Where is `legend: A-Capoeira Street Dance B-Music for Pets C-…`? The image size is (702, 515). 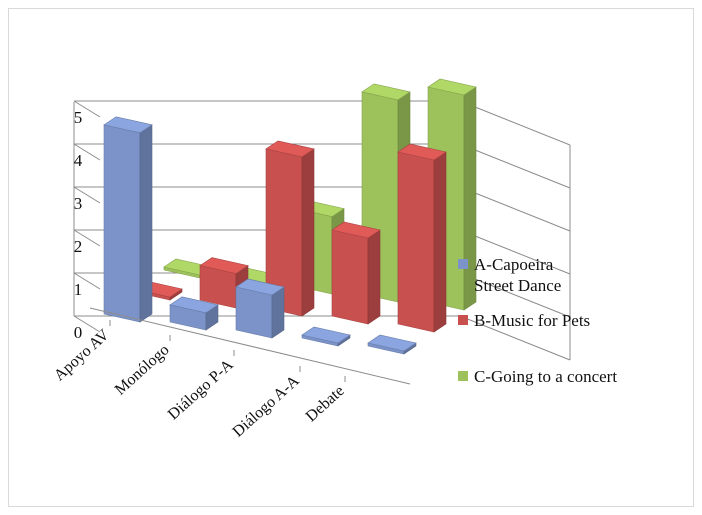
legend: A-Capoeira Street Dance B-Music for Pets C-… is located at coordinates (537, 320).